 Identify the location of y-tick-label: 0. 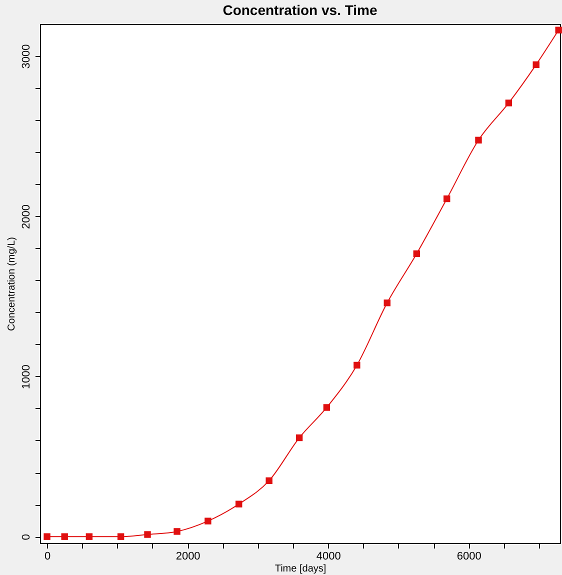
(26, 537).